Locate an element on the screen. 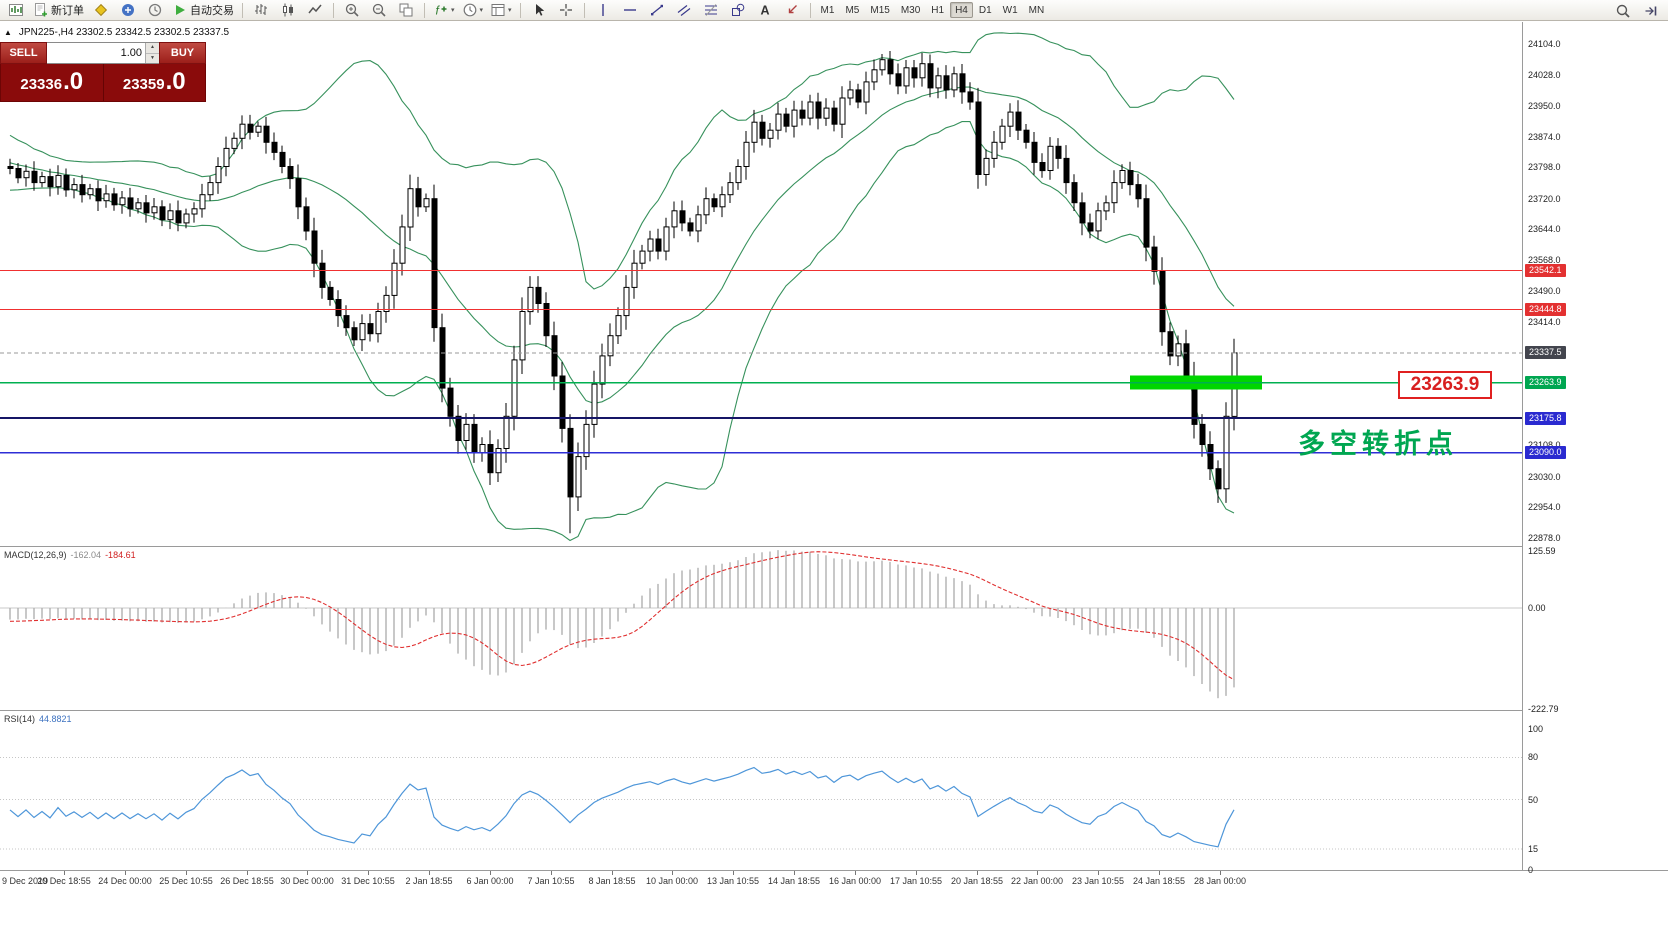 The height and width of the screenshot is (948, 1668). timeframe-d1-button: D1 is located at coordinates (985, 10).